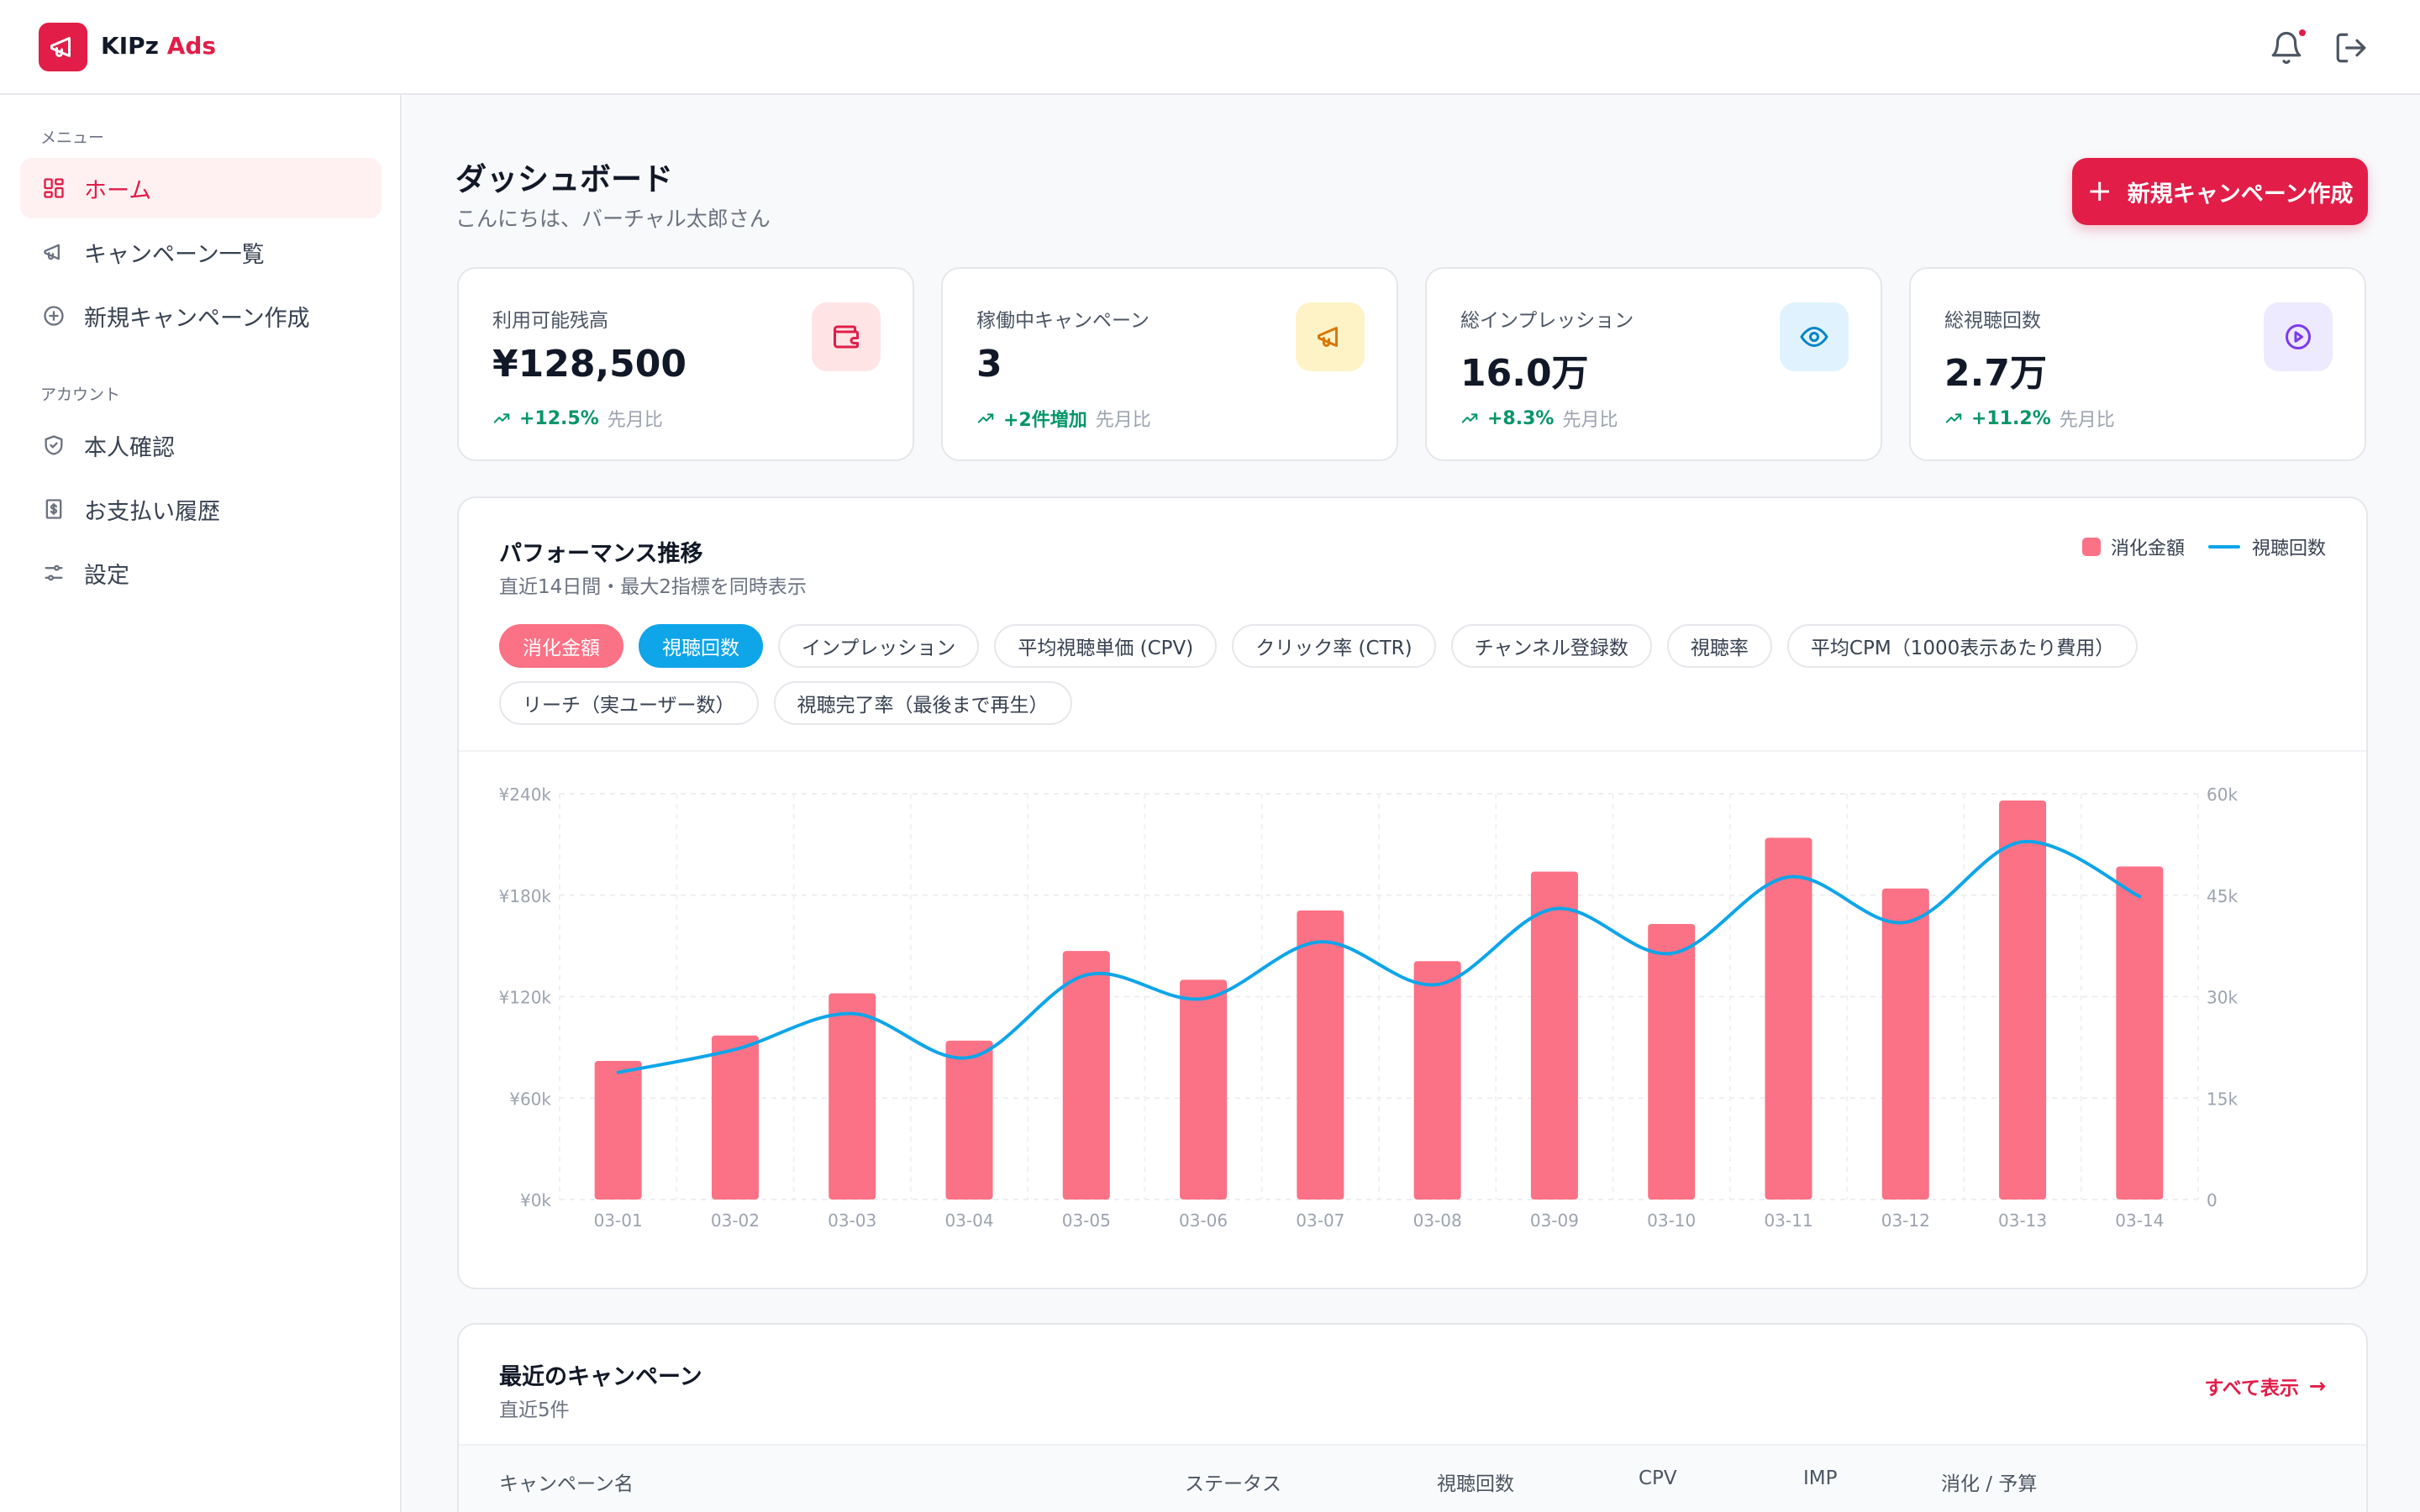 The image size is (2420, 1512). What do you see at coordinates (613, 219) in the screenshot?
I see `page-subtitle: こんにちは、バーチャル太郎さん` at bounding box center [613, 219].